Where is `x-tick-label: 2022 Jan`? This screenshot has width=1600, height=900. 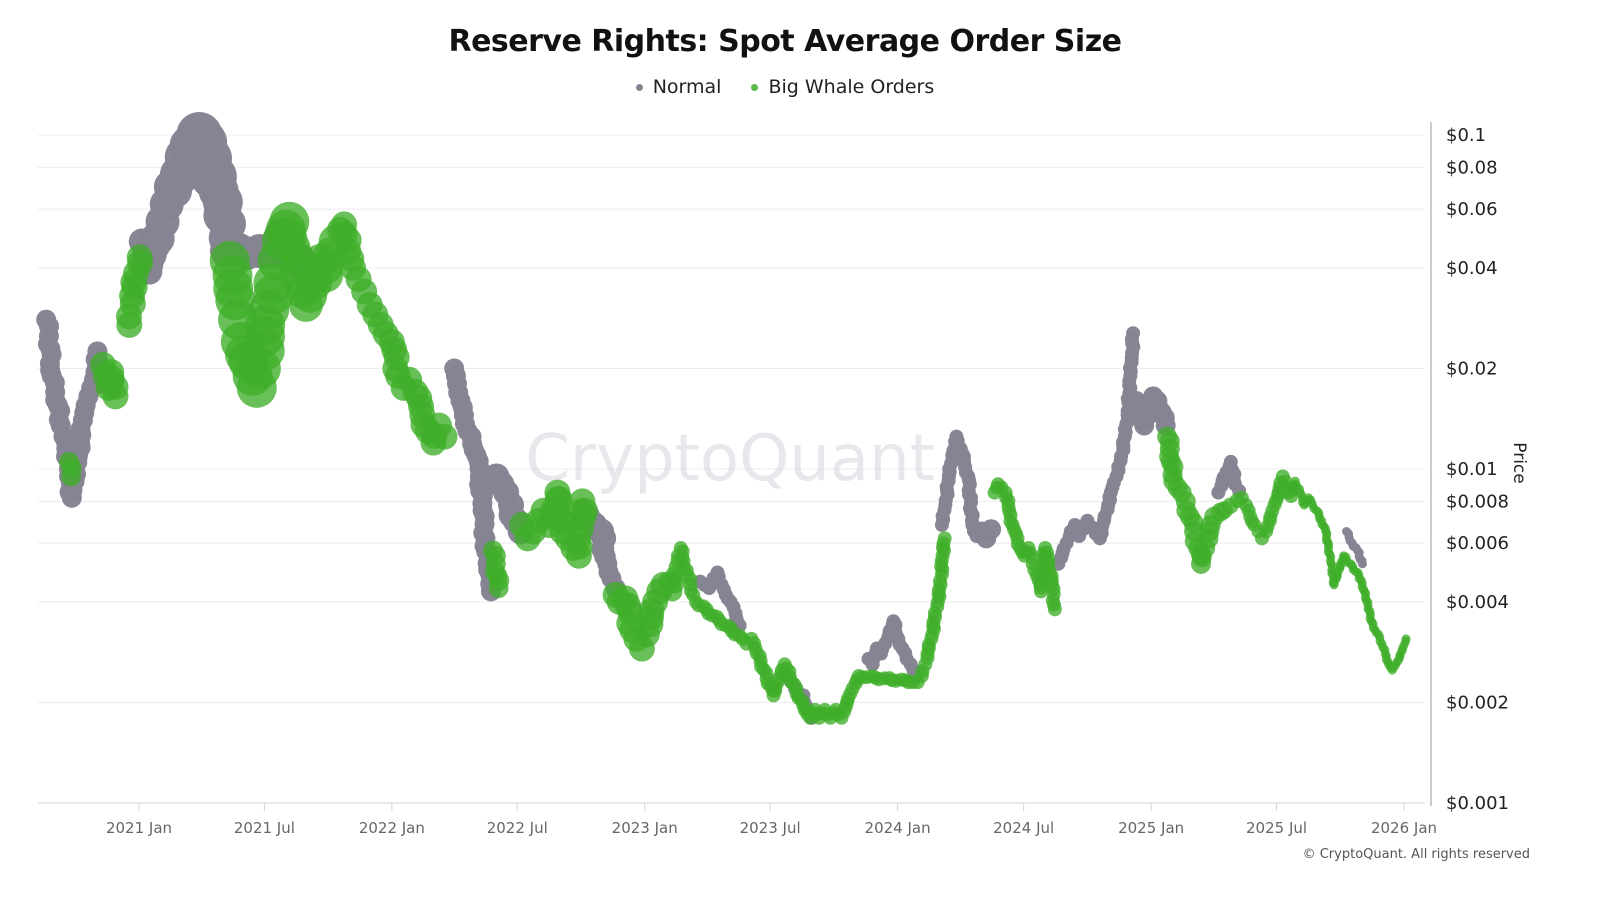
x-tick-label: 2022 Jan is located at coordinates (392, 828).